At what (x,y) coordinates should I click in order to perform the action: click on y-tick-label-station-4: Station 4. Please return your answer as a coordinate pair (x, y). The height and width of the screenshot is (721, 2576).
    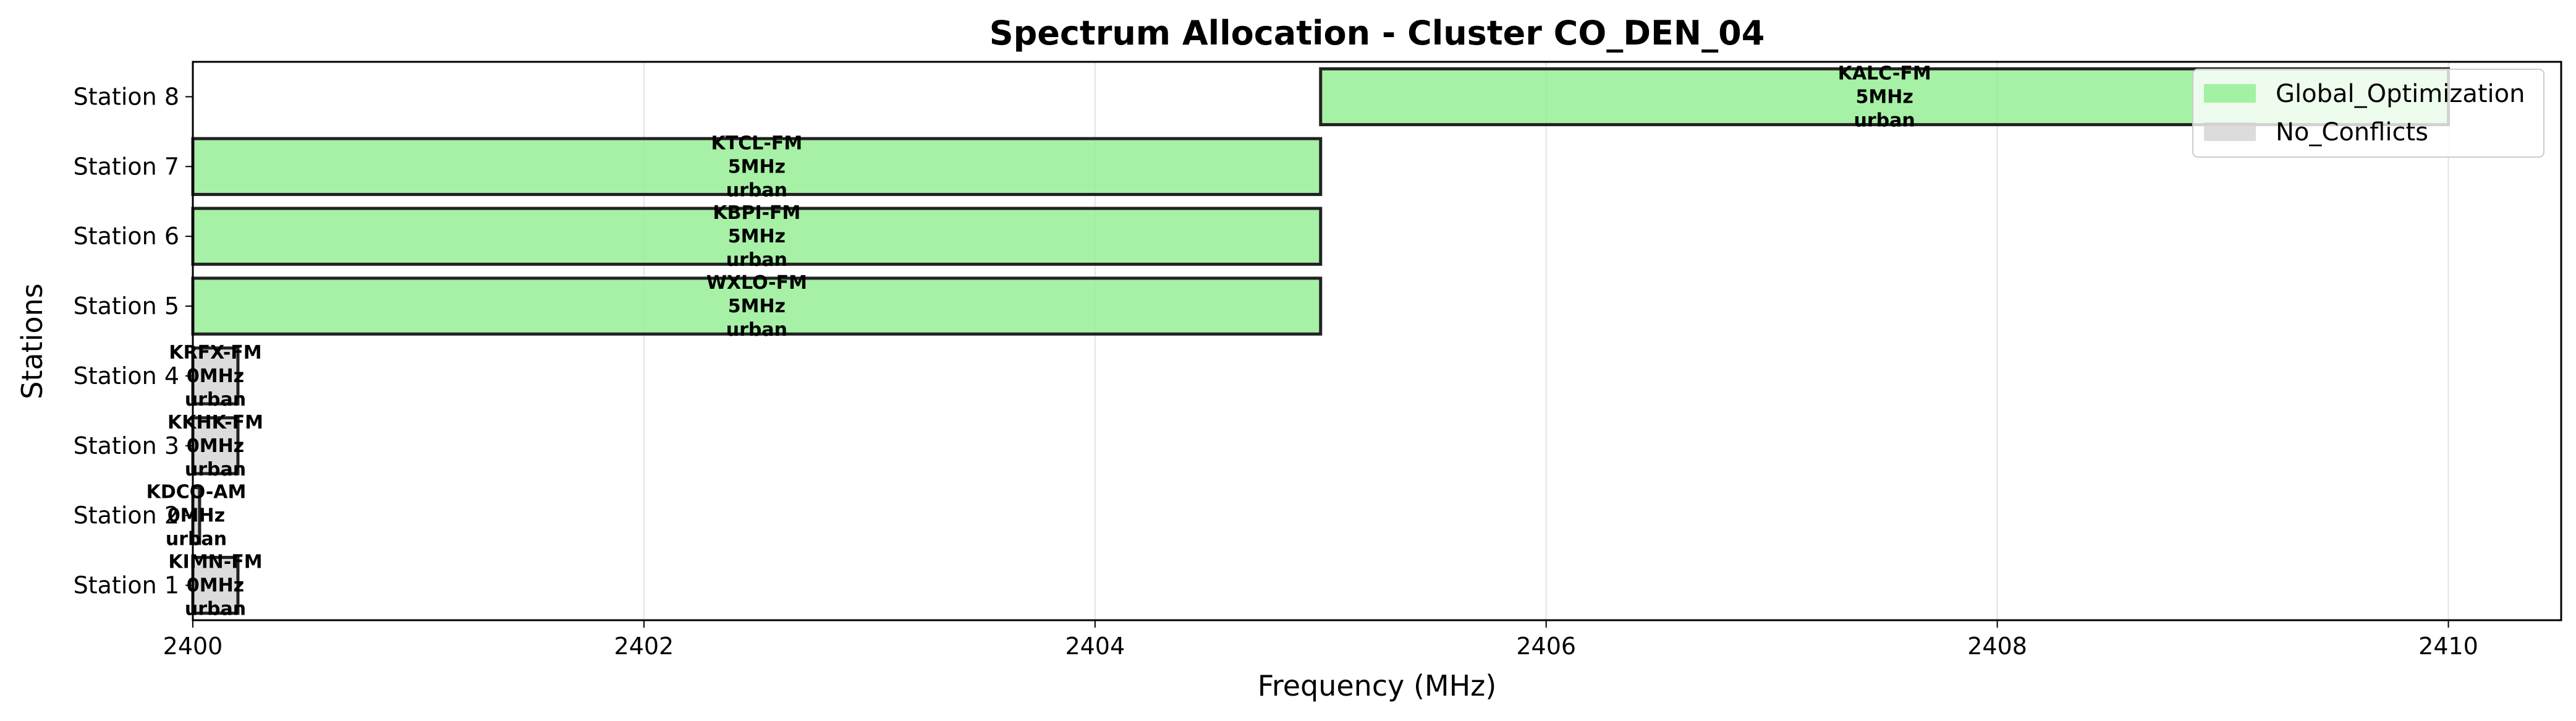
    Looking at the image, I should click on (126, 376).